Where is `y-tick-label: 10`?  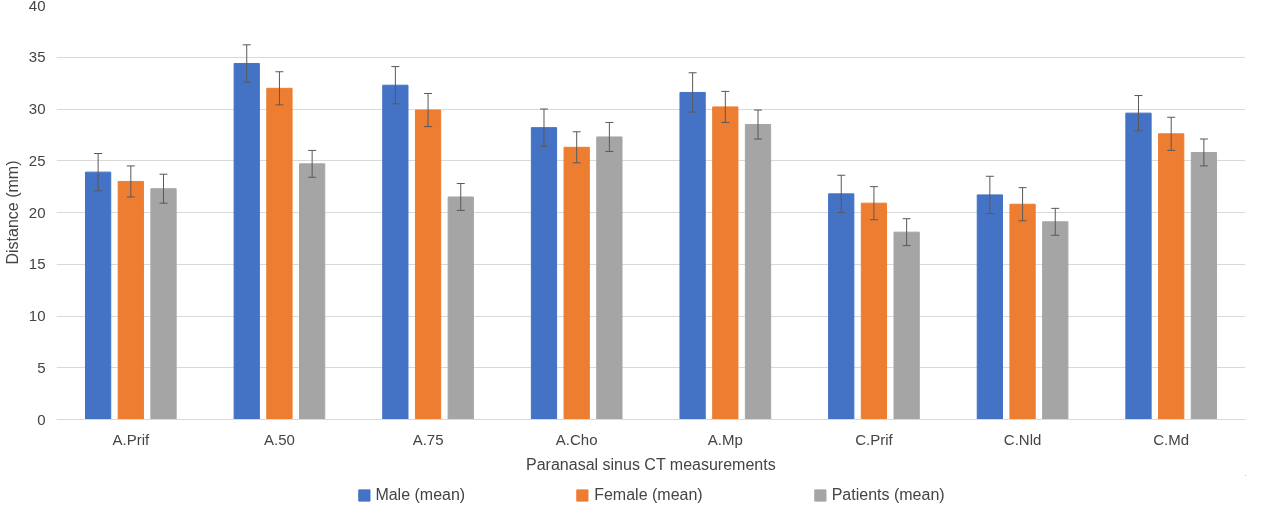 y-tick-label: 10 is located at coordinates (37, 315).